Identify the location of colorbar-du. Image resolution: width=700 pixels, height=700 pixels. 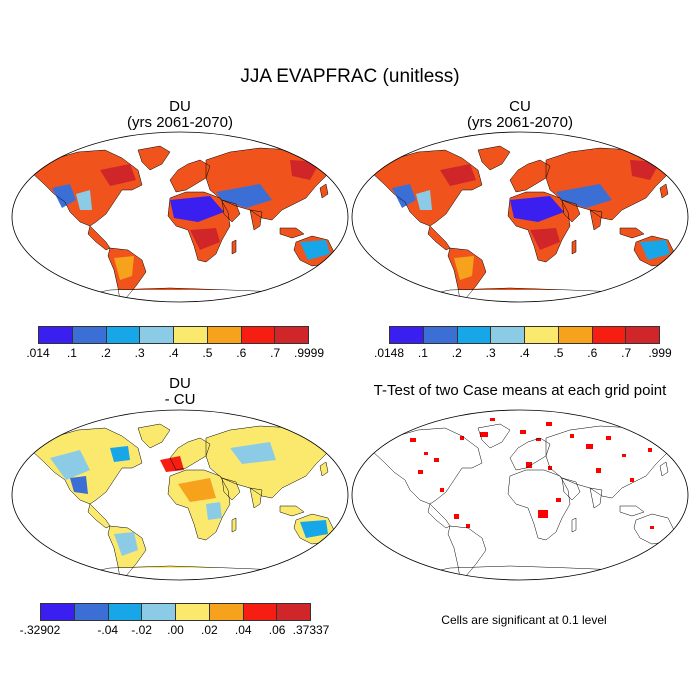
(173, 335).